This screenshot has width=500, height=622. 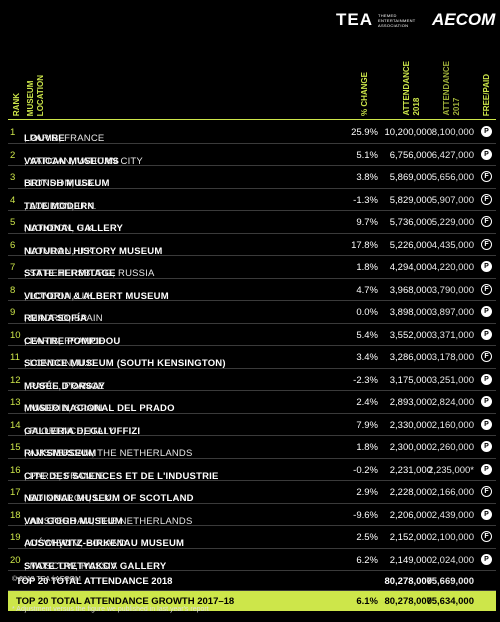 What do you see at coordinates (109, 498) in the screenshot?
I see `museum-name: NATIONAL MUSEUM OF SCOTLAND` at bounding box center [109, 498].